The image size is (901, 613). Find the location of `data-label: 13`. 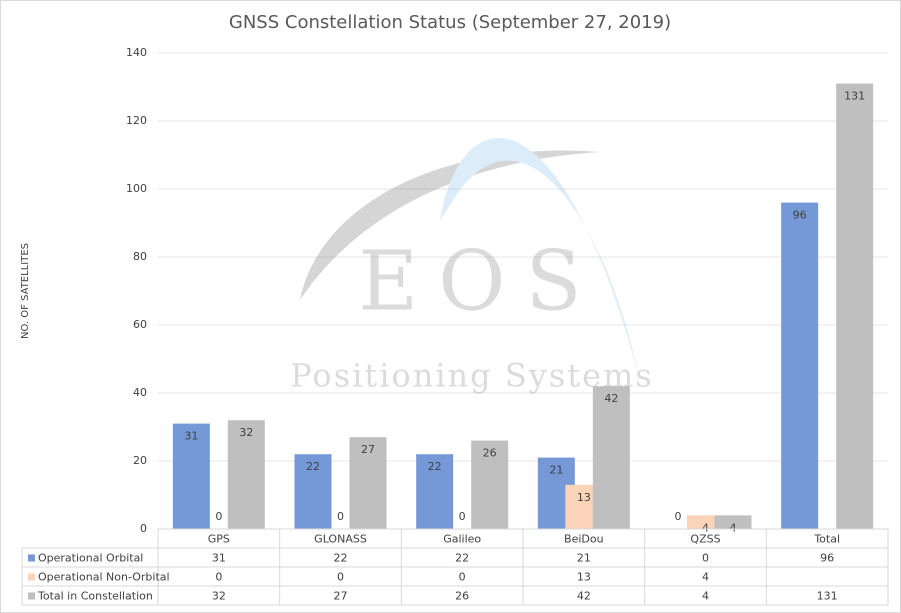

data-label: 13 is located at coordinates (584, 497).